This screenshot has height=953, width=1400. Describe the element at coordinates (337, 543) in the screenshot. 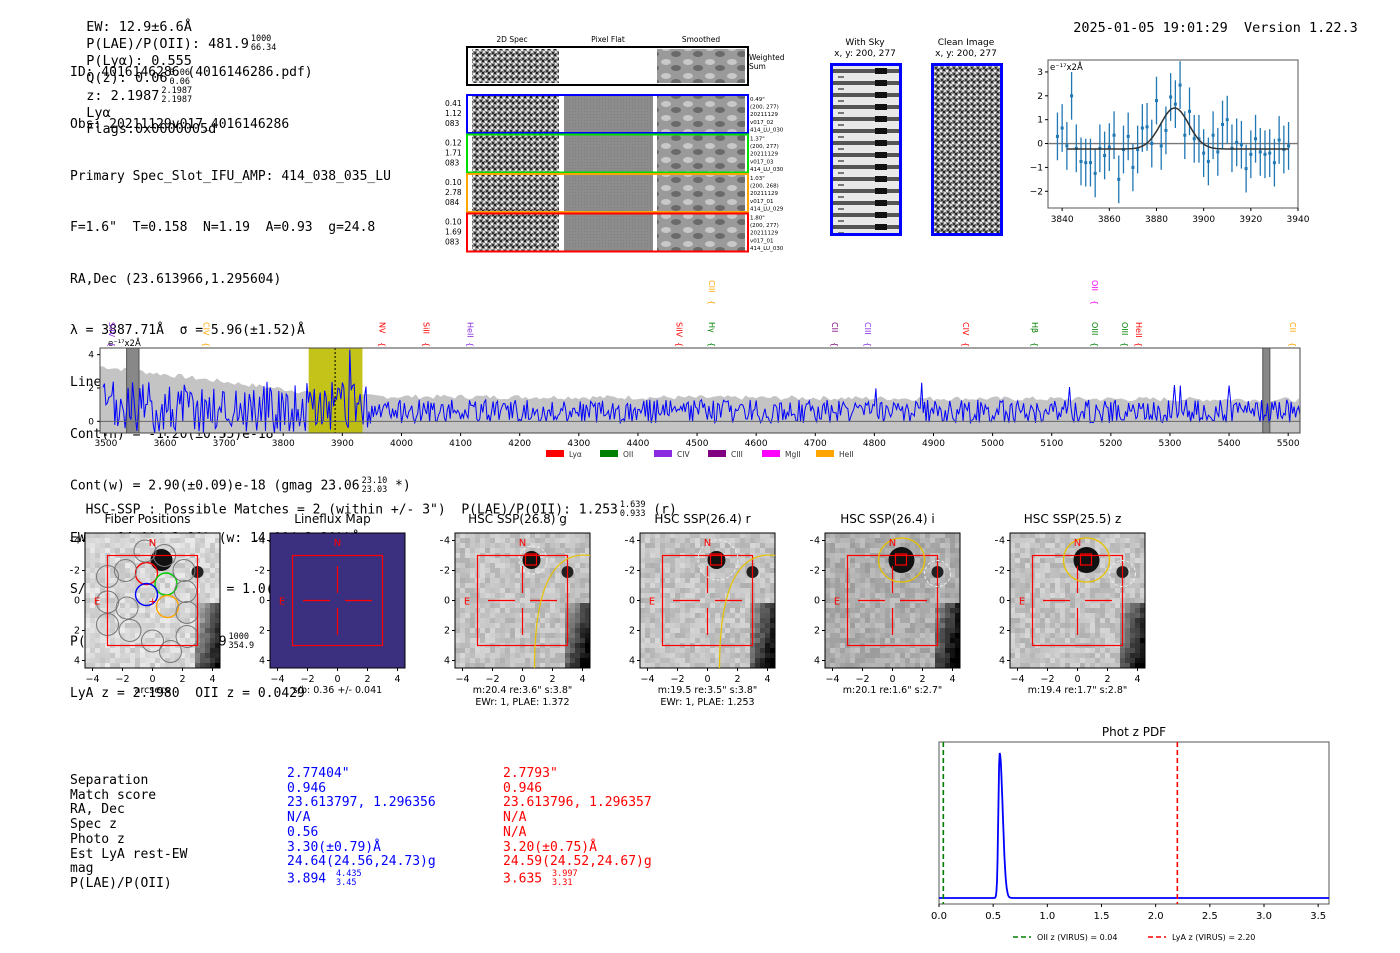

I see `compass-north: N` at that location.